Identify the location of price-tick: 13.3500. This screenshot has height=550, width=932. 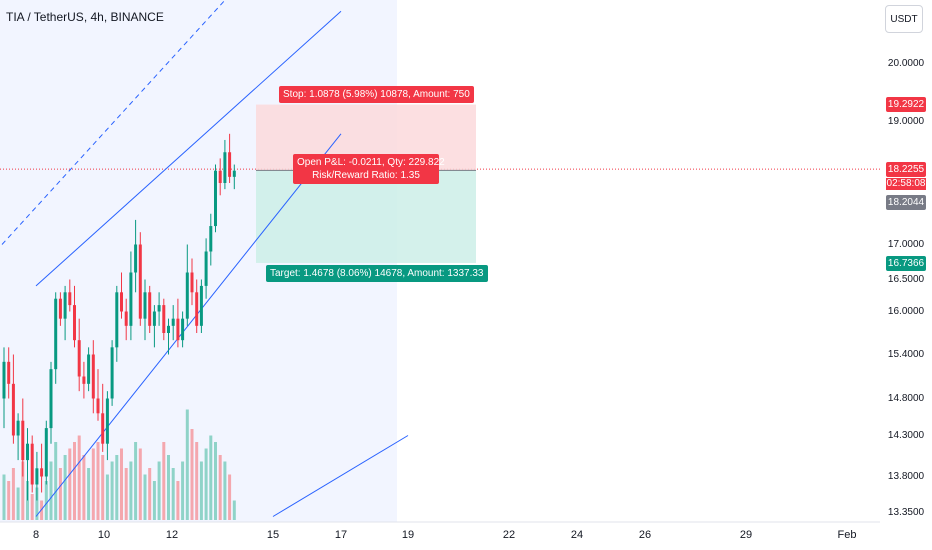
(906, 512).